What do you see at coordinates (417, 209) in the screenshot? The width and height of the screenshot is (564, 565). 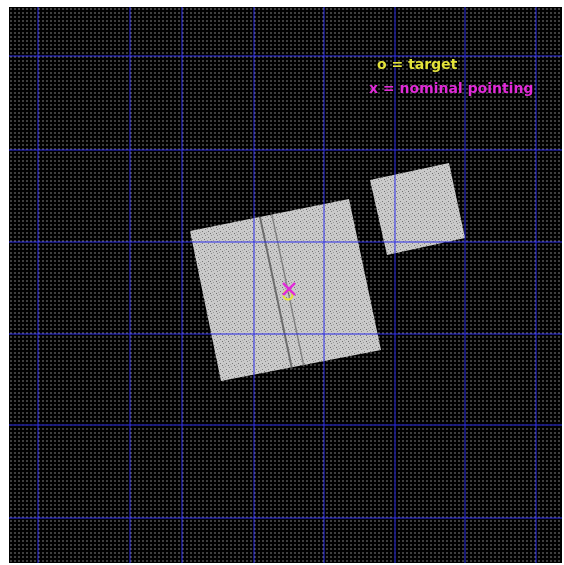 I see `detector-chip-secondary` at bounding box center [417, 209].